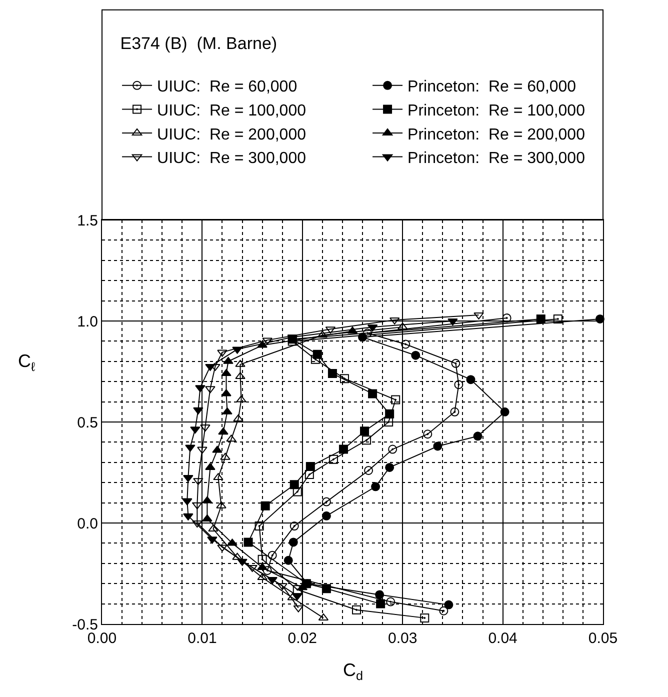 This screenshot has width=668, height=697. Describe the element at coordinates (302, 638) in the screenshot. I see `x-tick-label: 0.02` at that location.